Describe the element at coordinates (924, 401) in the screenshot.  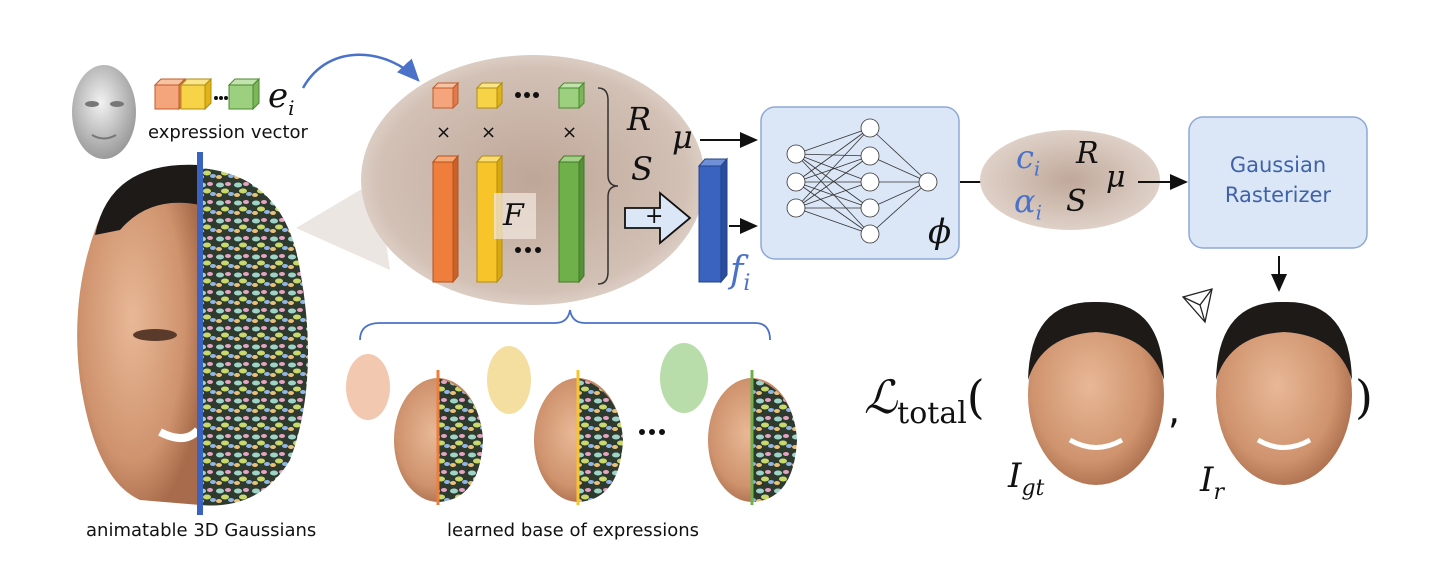
I see `loss-expression: ℒtotal(` at that location.